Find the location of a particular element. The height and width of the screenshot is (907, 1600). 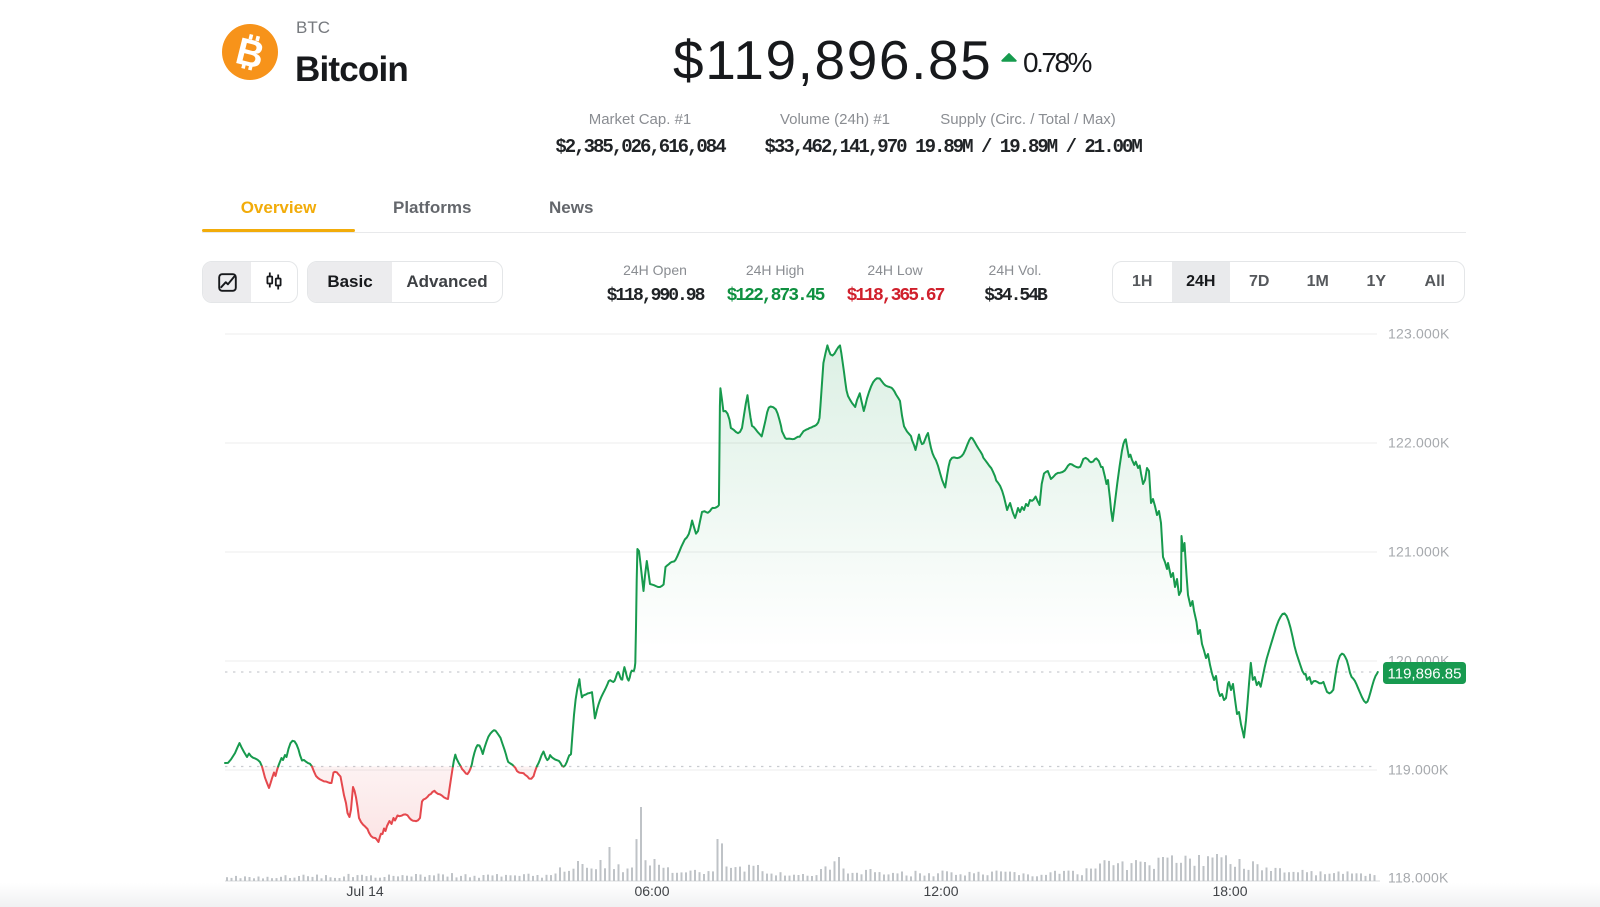

svg-text: 06:00 is located at coordinates (651, 891).